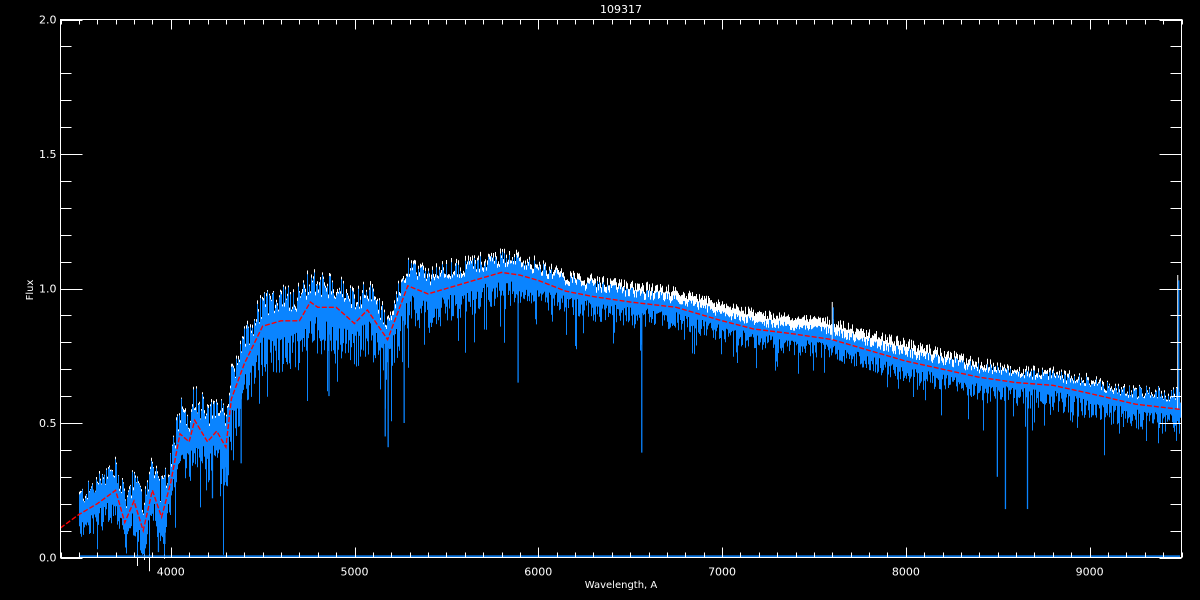  What do you see at coordinates (906, 572) in the screenshot?
I see `x-tick-label: 8000` at bounding box center [906, 572].